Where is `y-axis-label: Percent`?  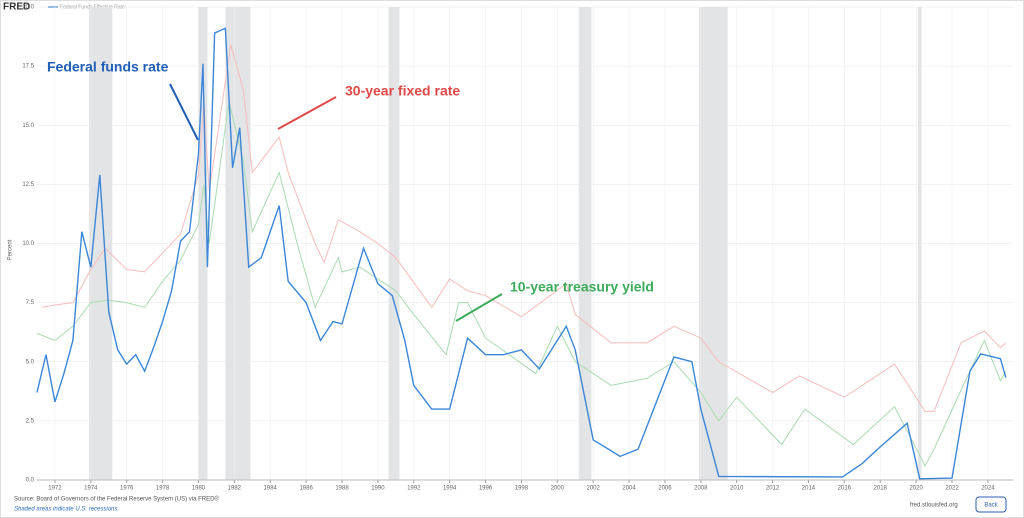
y-axis-label: Percent is located at coordinates (11, 249).